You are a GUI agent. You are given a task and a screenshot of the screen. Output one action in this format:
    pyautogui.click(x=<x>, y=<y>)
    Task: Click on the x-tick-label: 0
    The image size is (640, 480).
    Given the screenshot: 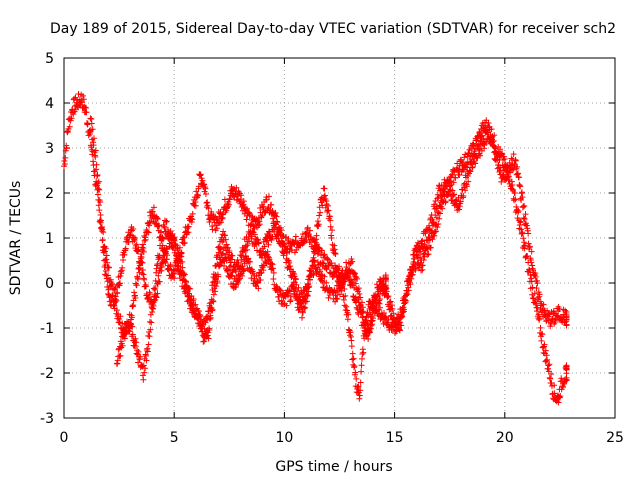 What is the action you would take?
    pyautogui.click(x=64, y=438)
    